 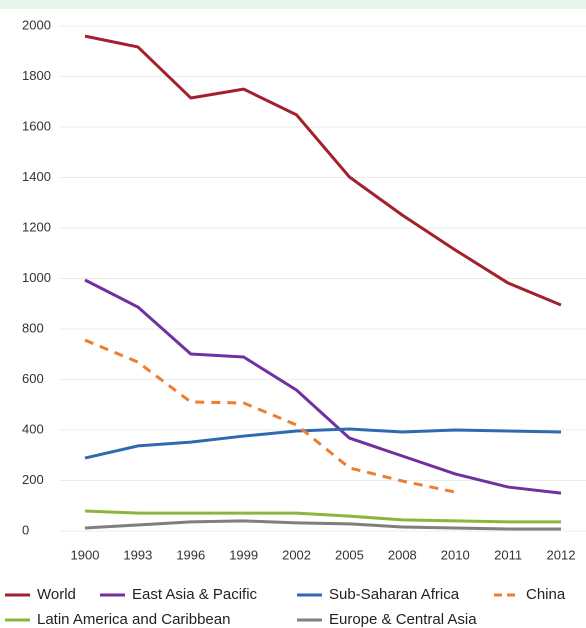 What do you see at coordinates (293, 4) in the screenshot?
I see `top-strip` at bounding box center [293, 4].